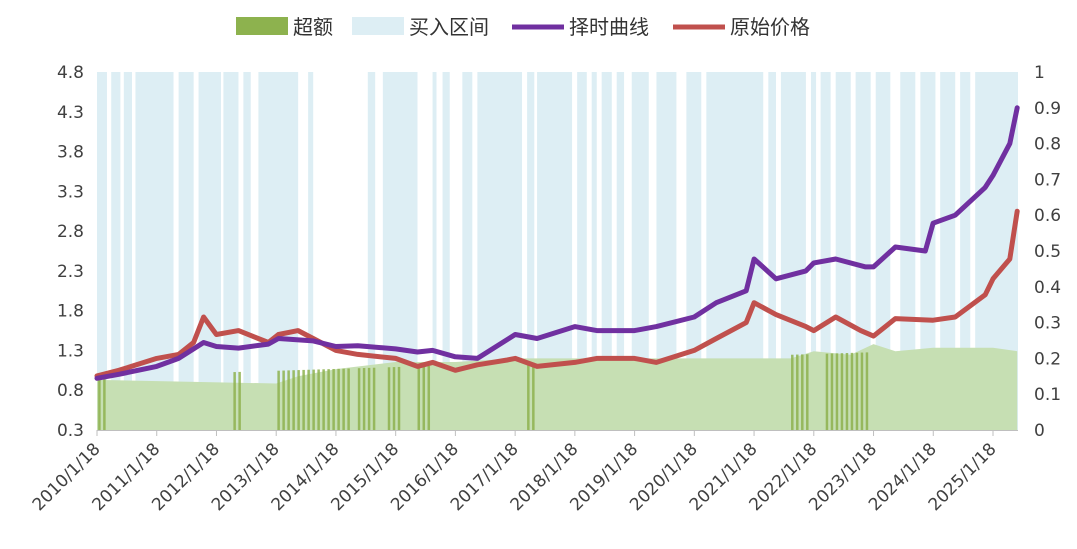  What do you see at coordinates (523, 27) in the screenshot?
I see `legend: 超额 买入区间 择时曲线 原始价格` at bounding box center [523, 27].